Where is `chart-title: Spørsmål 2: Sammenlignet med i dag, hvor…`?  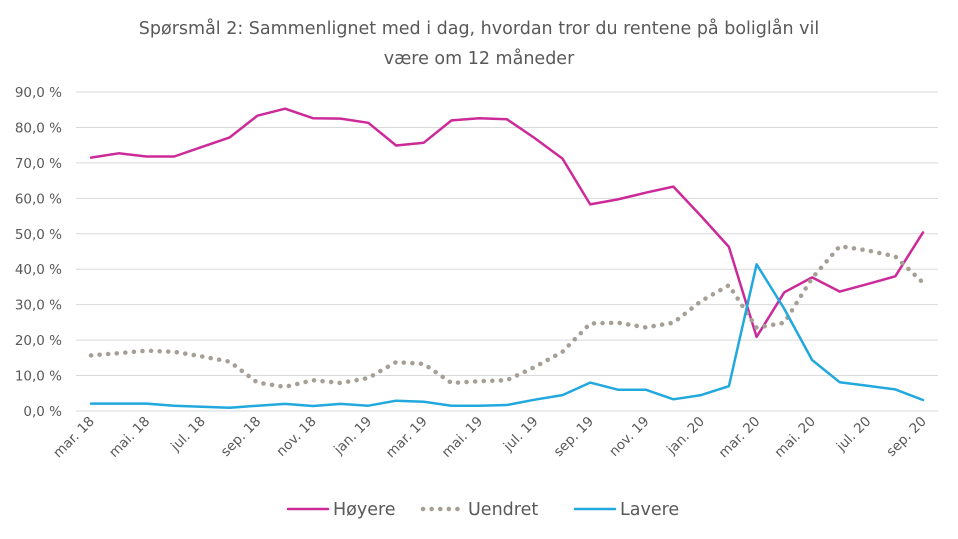
chart-title: Spørsmål 2: Sammenlignet med i dag, hvor… is located at coordinates (479, 43).